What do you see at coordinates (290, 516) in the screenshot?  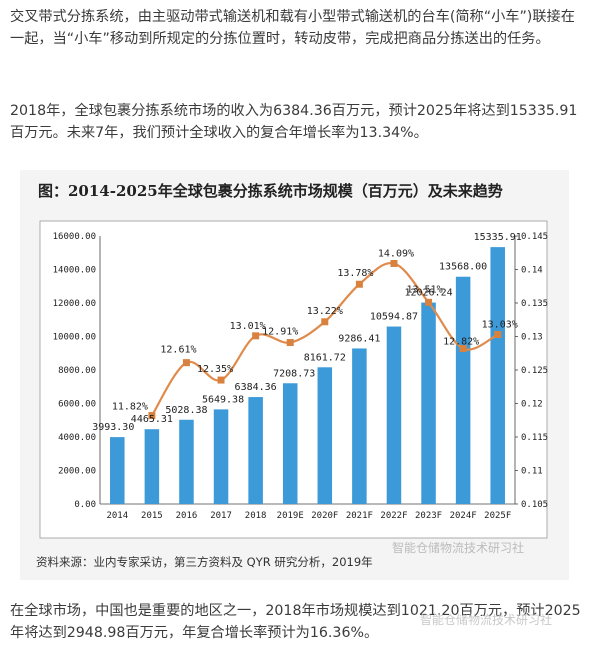 I see `x-tick-label: 2019E` at bounding box center [290, 516].